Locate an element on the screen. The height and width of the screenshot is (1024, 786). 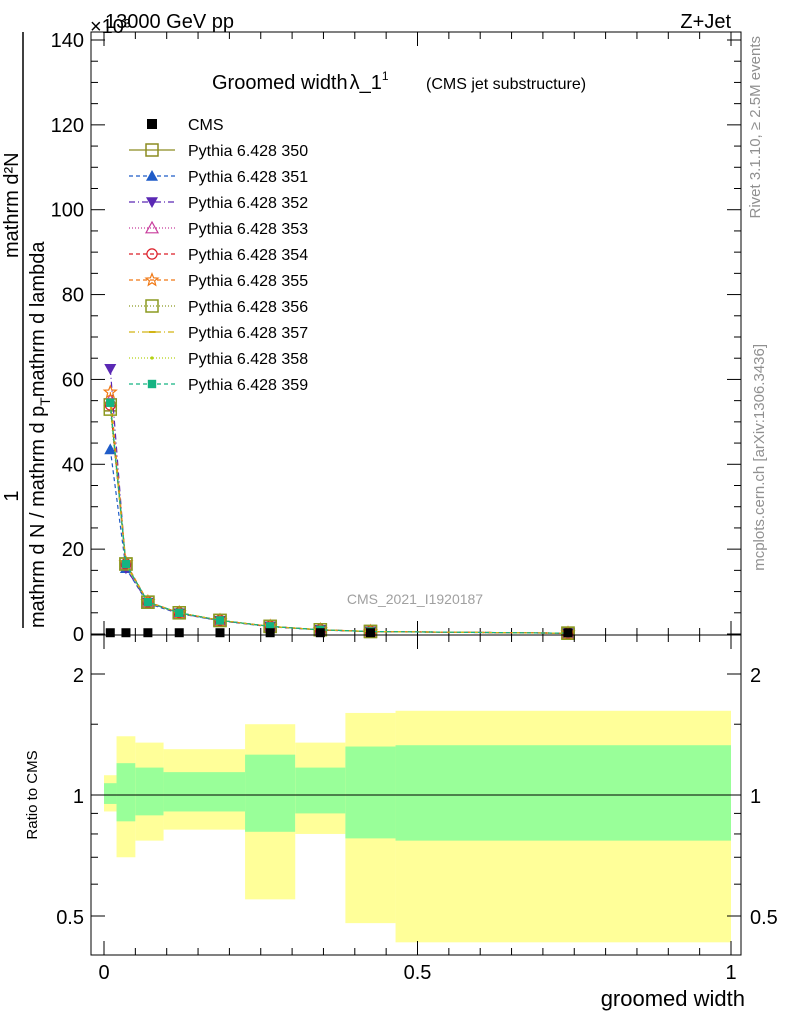
y-tick-label: 60 is located at coordinates (73, 380).